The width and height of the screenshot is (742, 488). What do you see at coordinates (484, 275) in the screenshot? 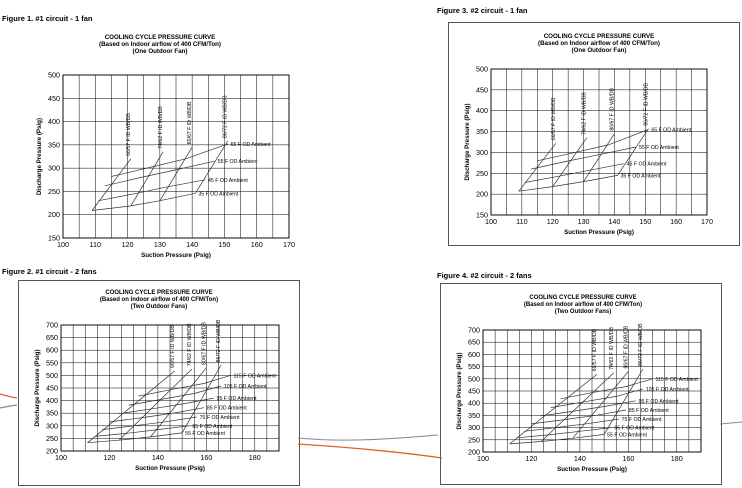
I see `figure-4-caption: Figure 4. #2 circuit - 2 fans` at bounding box center [484, 275].